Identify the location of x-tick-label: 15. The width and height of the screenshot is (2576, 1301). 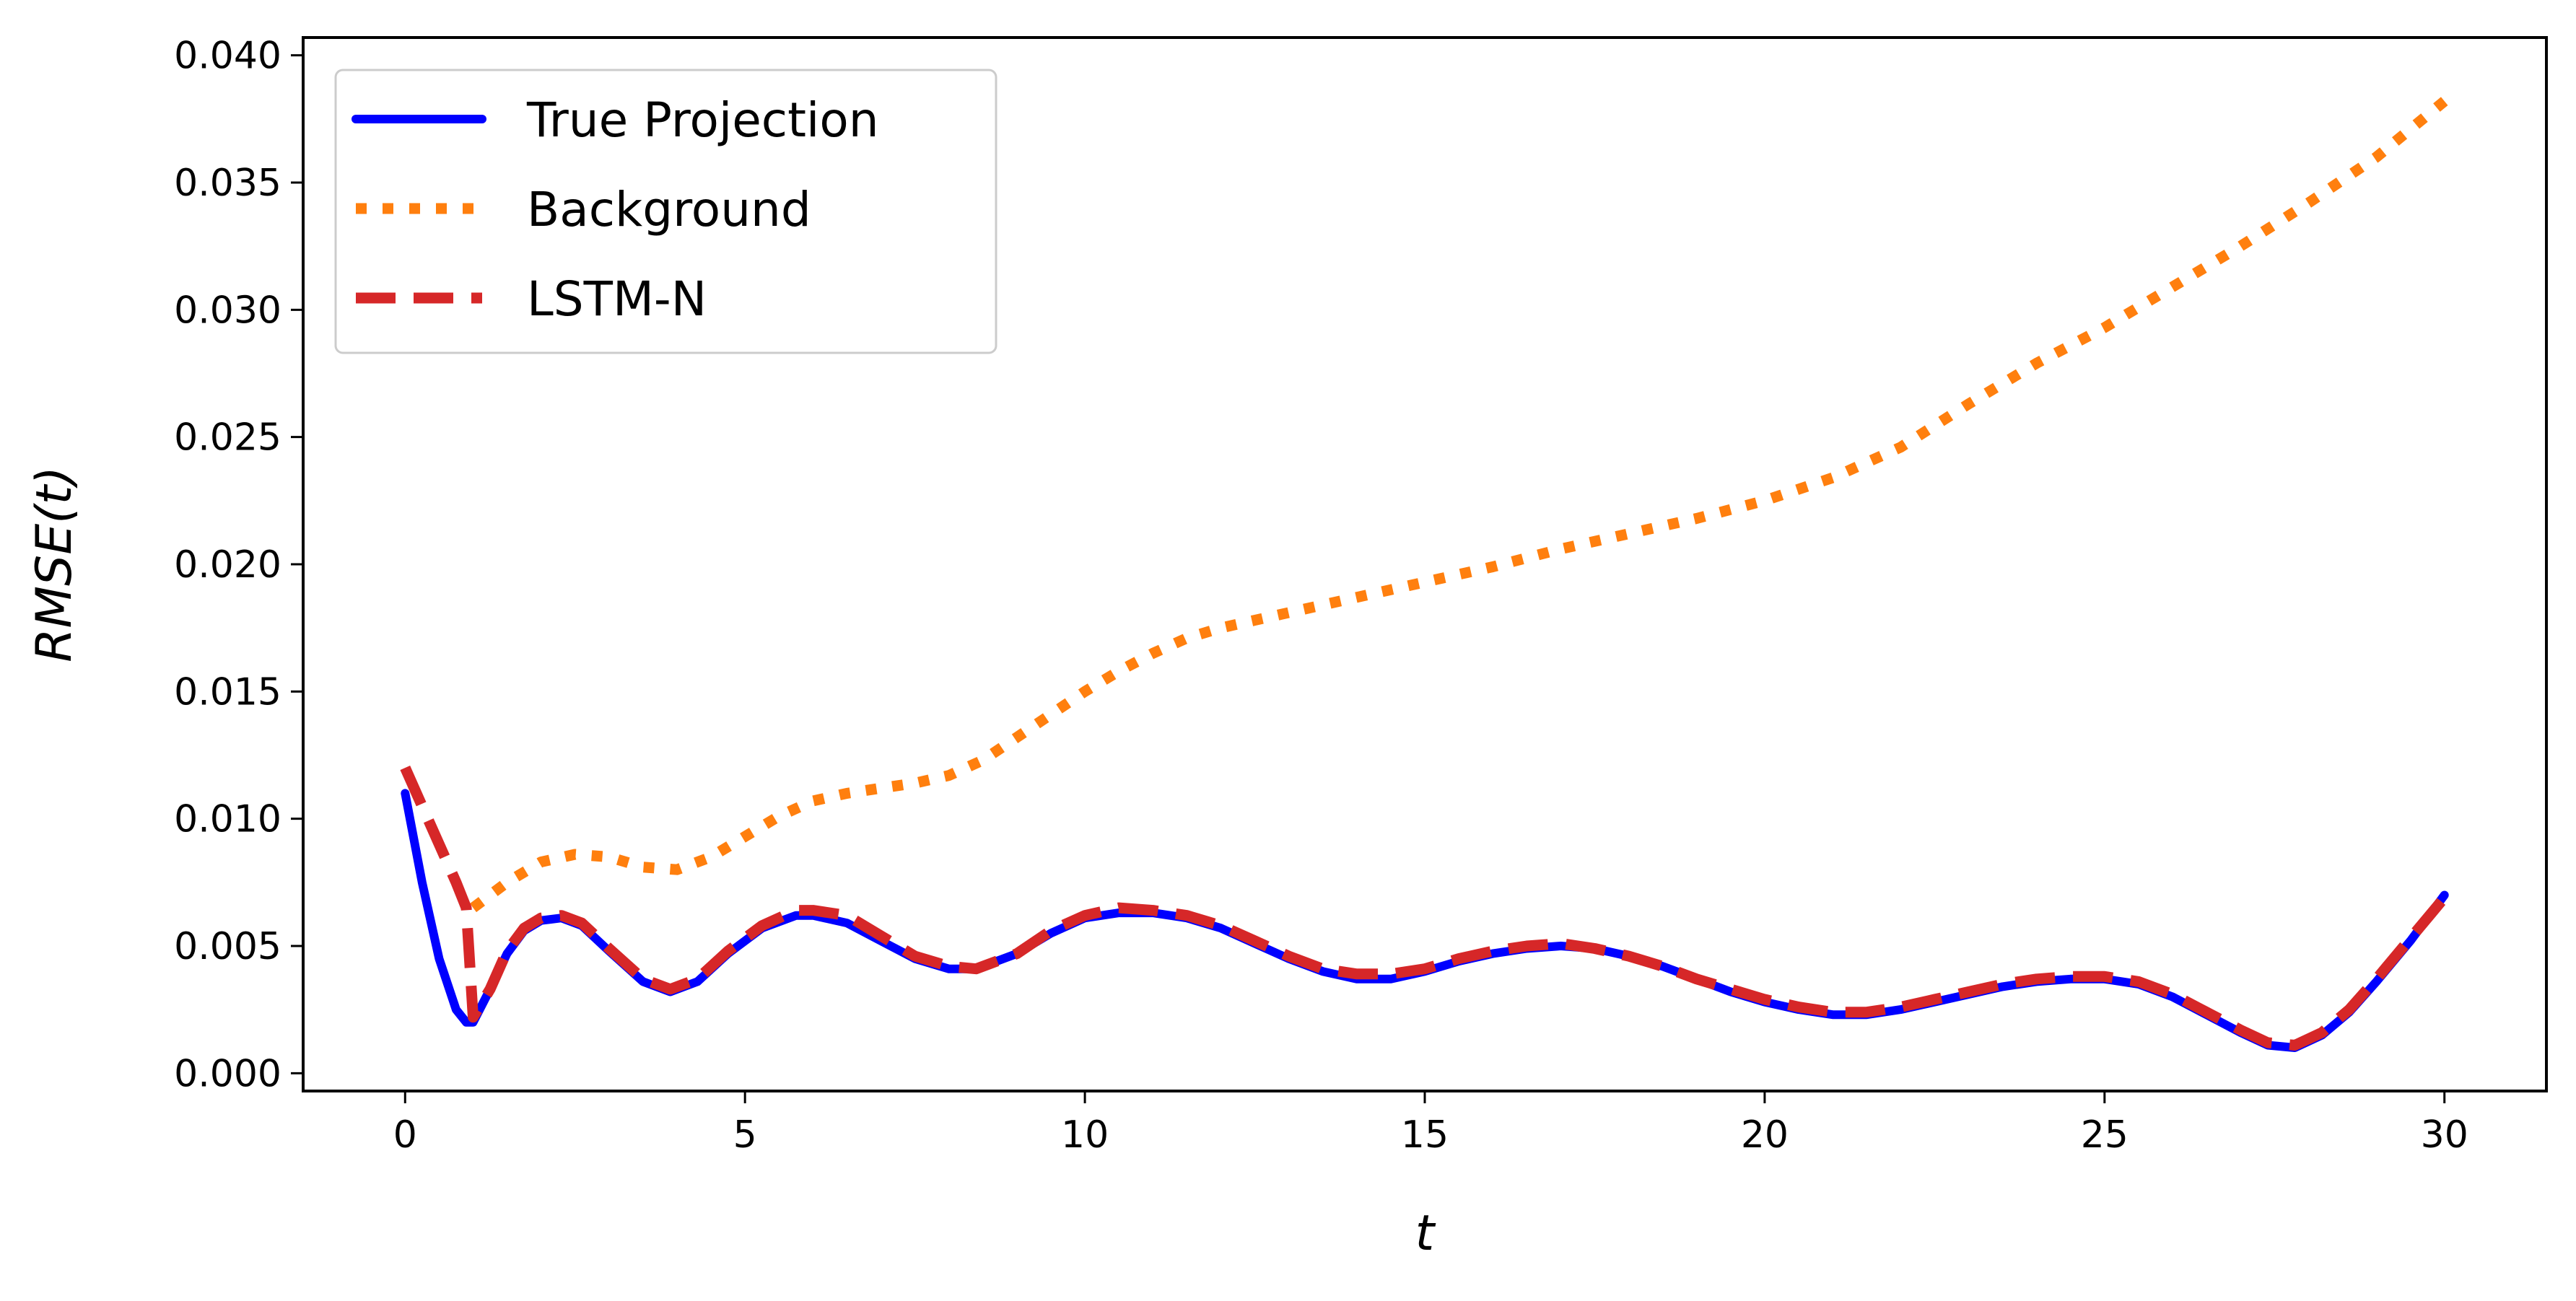
(1425, 1135).